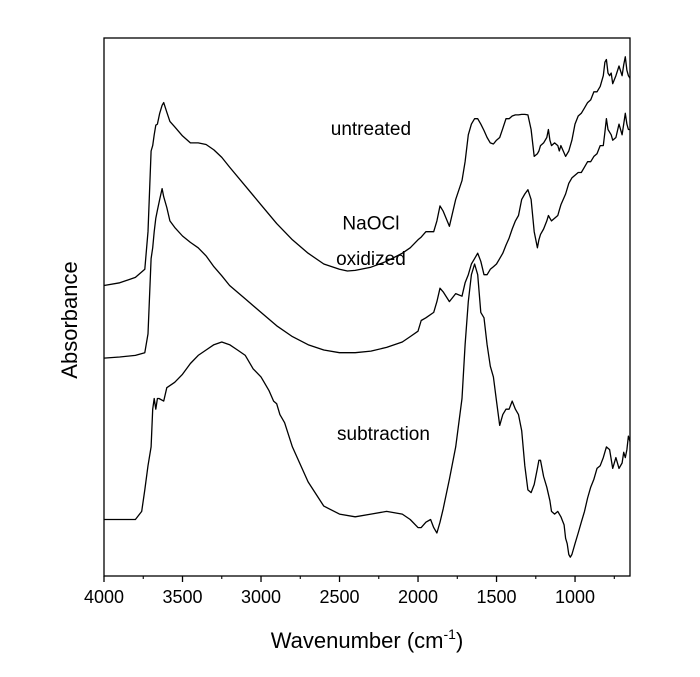 The width and height of the screenshot is (700, 677). What do you see at coordinates (104, 597) in the screenshot?
I see `x-tick-label-4000: 4000` at bounding box center [104, 597].